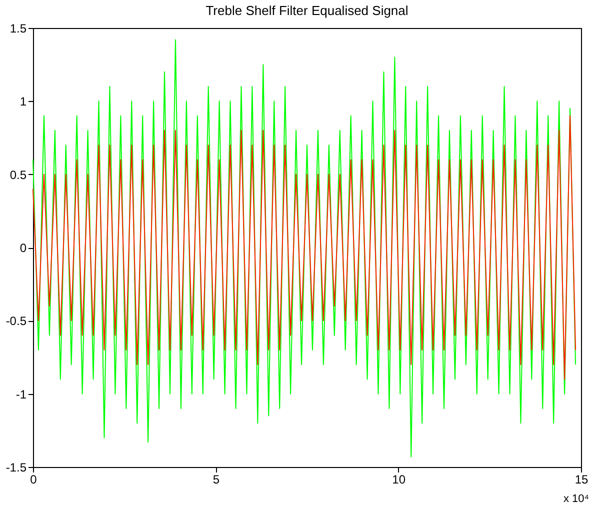 The image size is (601, 511). Describe the element at coordinates (576, 499) in the screenshot. I see `text: x 10⁴` at that location.